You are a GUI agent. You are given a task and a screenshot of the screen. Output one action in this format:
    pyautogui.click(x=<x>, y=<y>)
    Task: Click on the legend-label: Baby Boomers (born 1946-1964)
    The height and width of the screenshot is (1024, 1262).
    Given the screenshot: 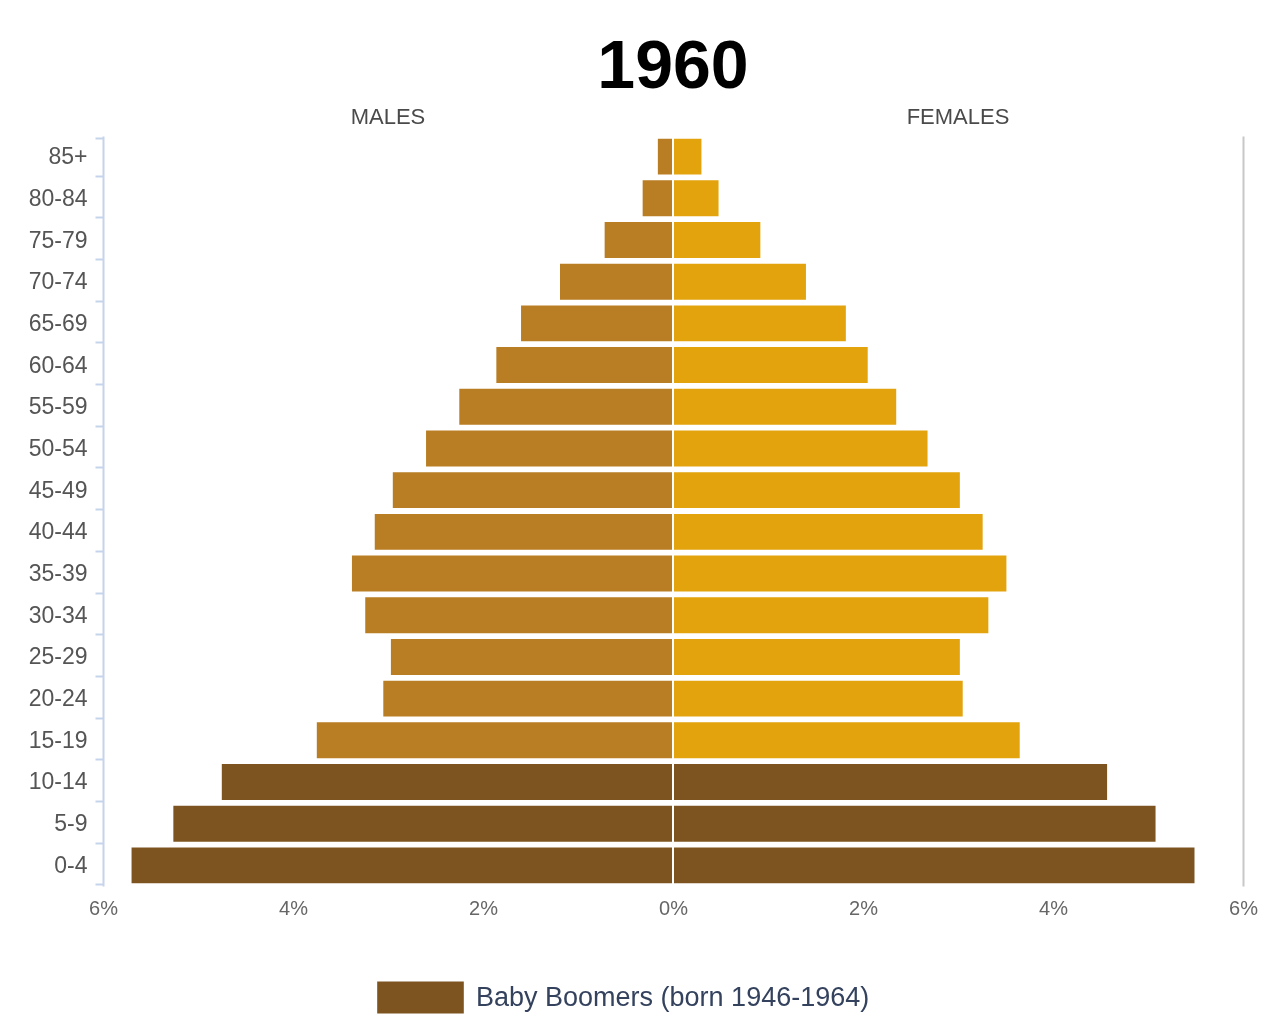 What is the action you would take?
    pyautogui.click(x=673, y=996)
    